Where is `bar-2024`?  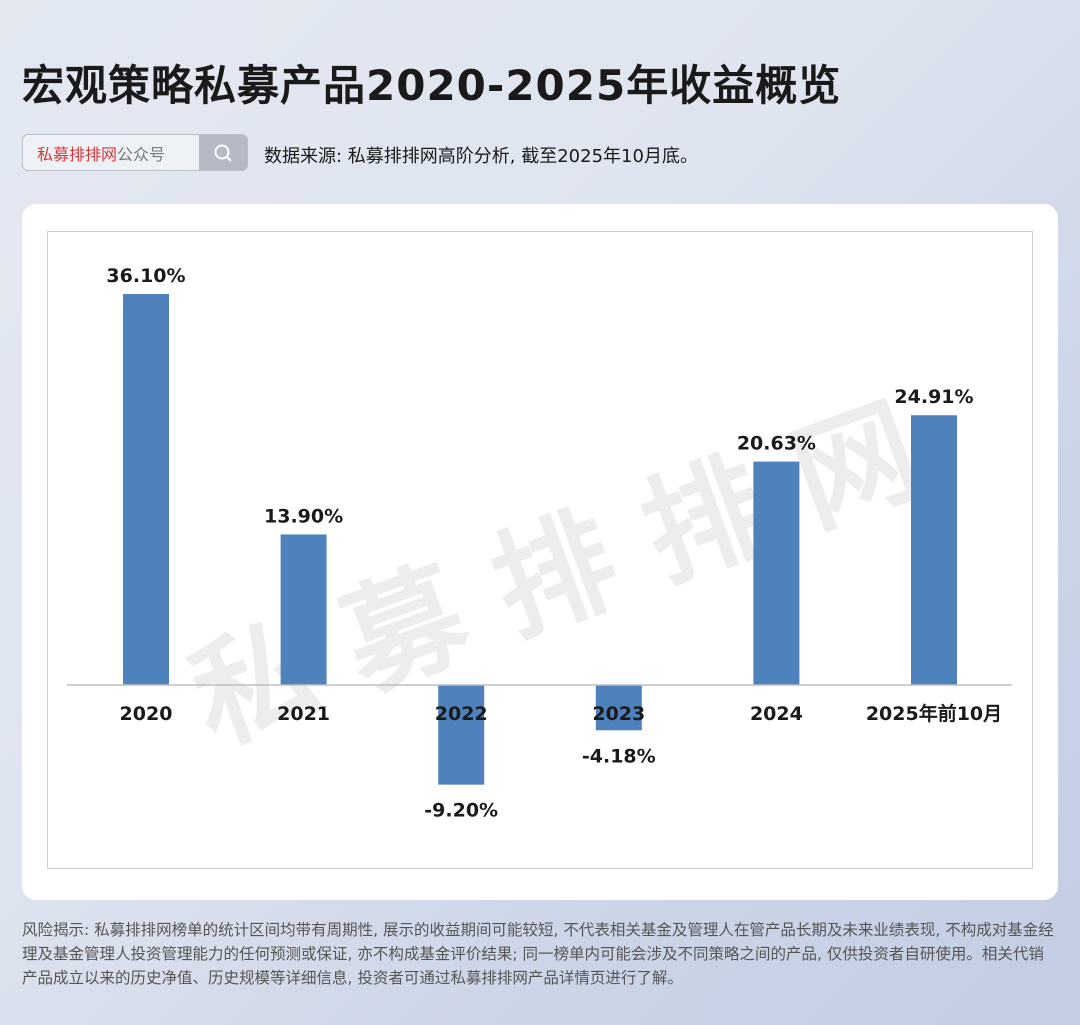
bar-2024 is located at coordinates (776, 573).